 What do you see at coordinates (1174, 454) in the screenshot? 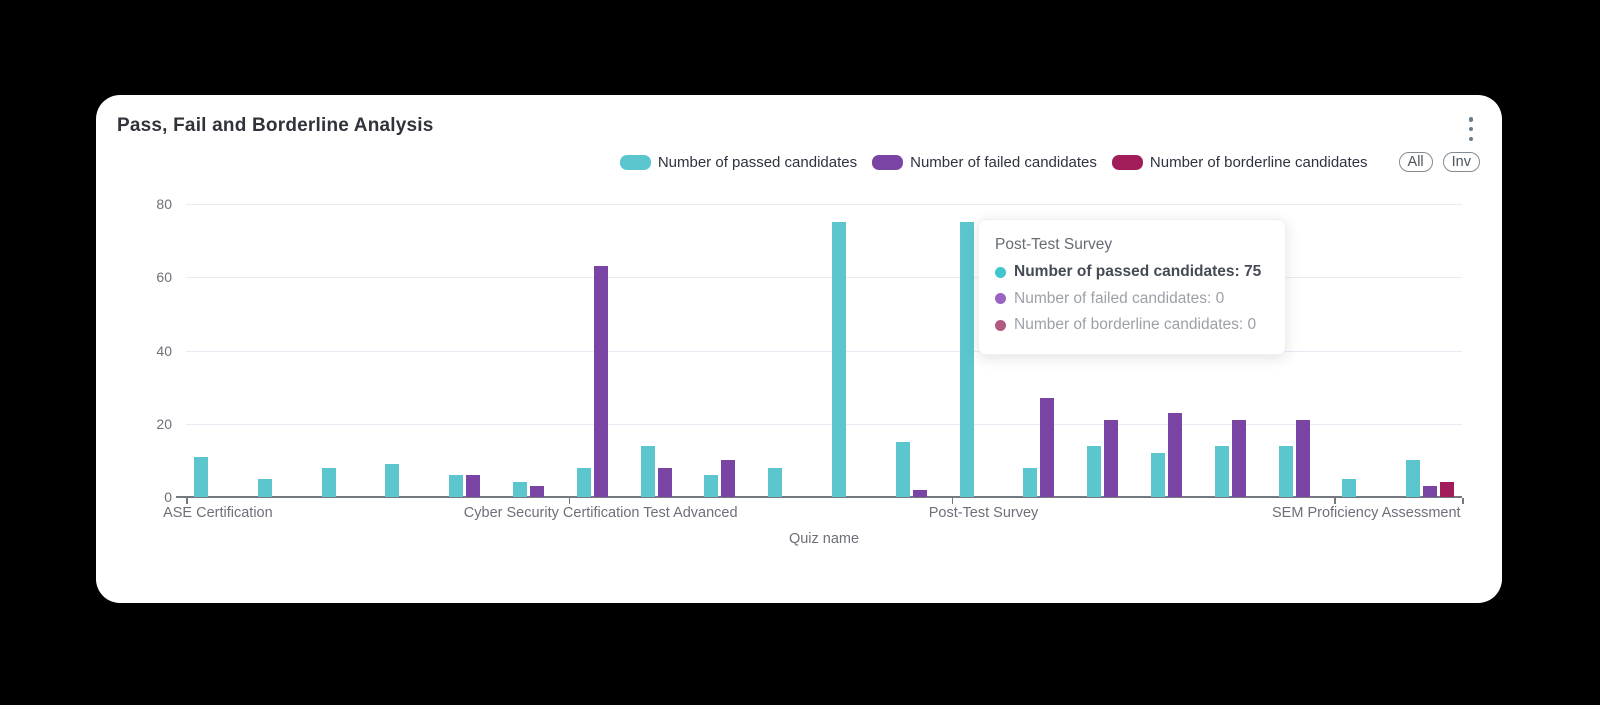
I see `bar-category-16-s1` at bounding box center [1174, 454].